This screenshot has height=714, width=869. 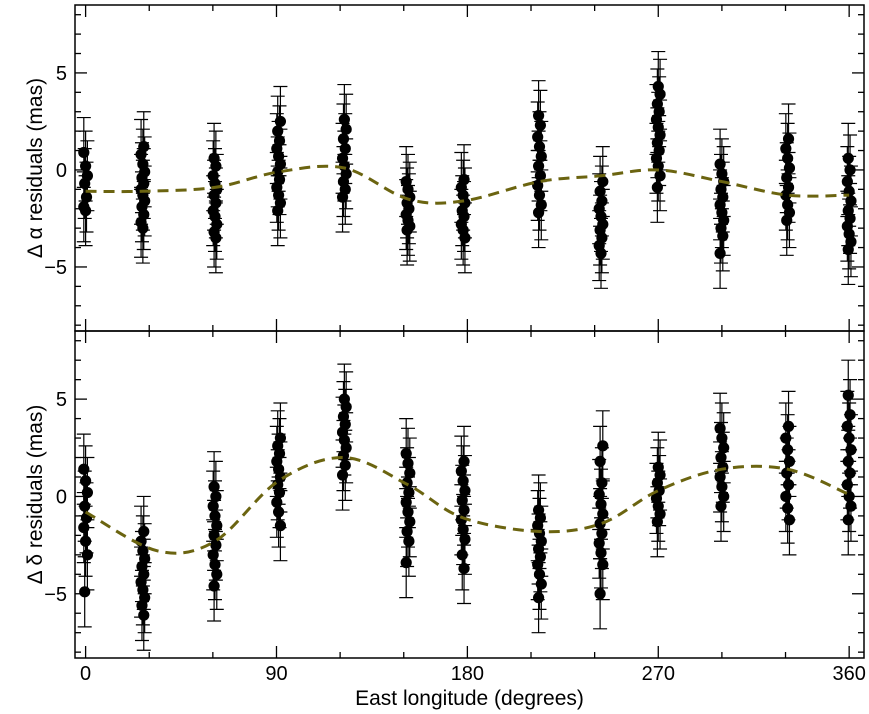 What do you see at coordinates (658, 674) in the screenshot?
I see `x-tick-label: 270` at bounding box center [658, 674].